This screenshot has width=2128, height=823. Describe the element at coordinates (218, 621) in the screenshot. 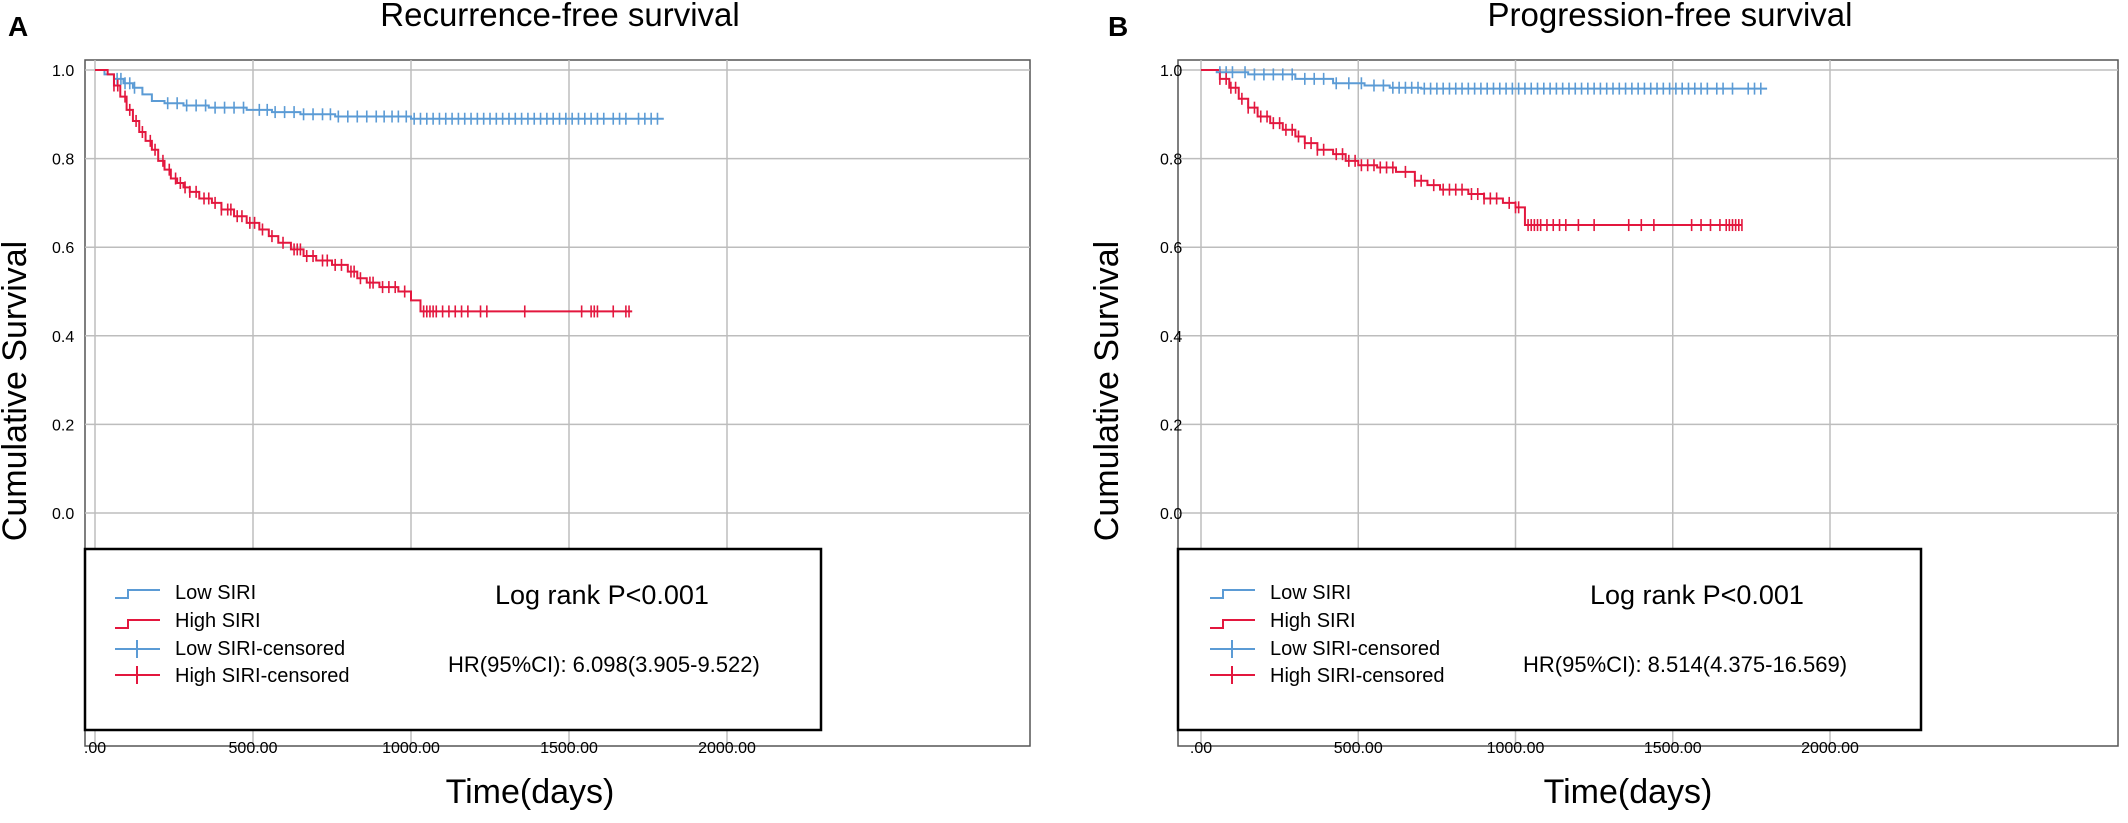

I see `panel-a-legend-label-high: High SIRI` at that location.